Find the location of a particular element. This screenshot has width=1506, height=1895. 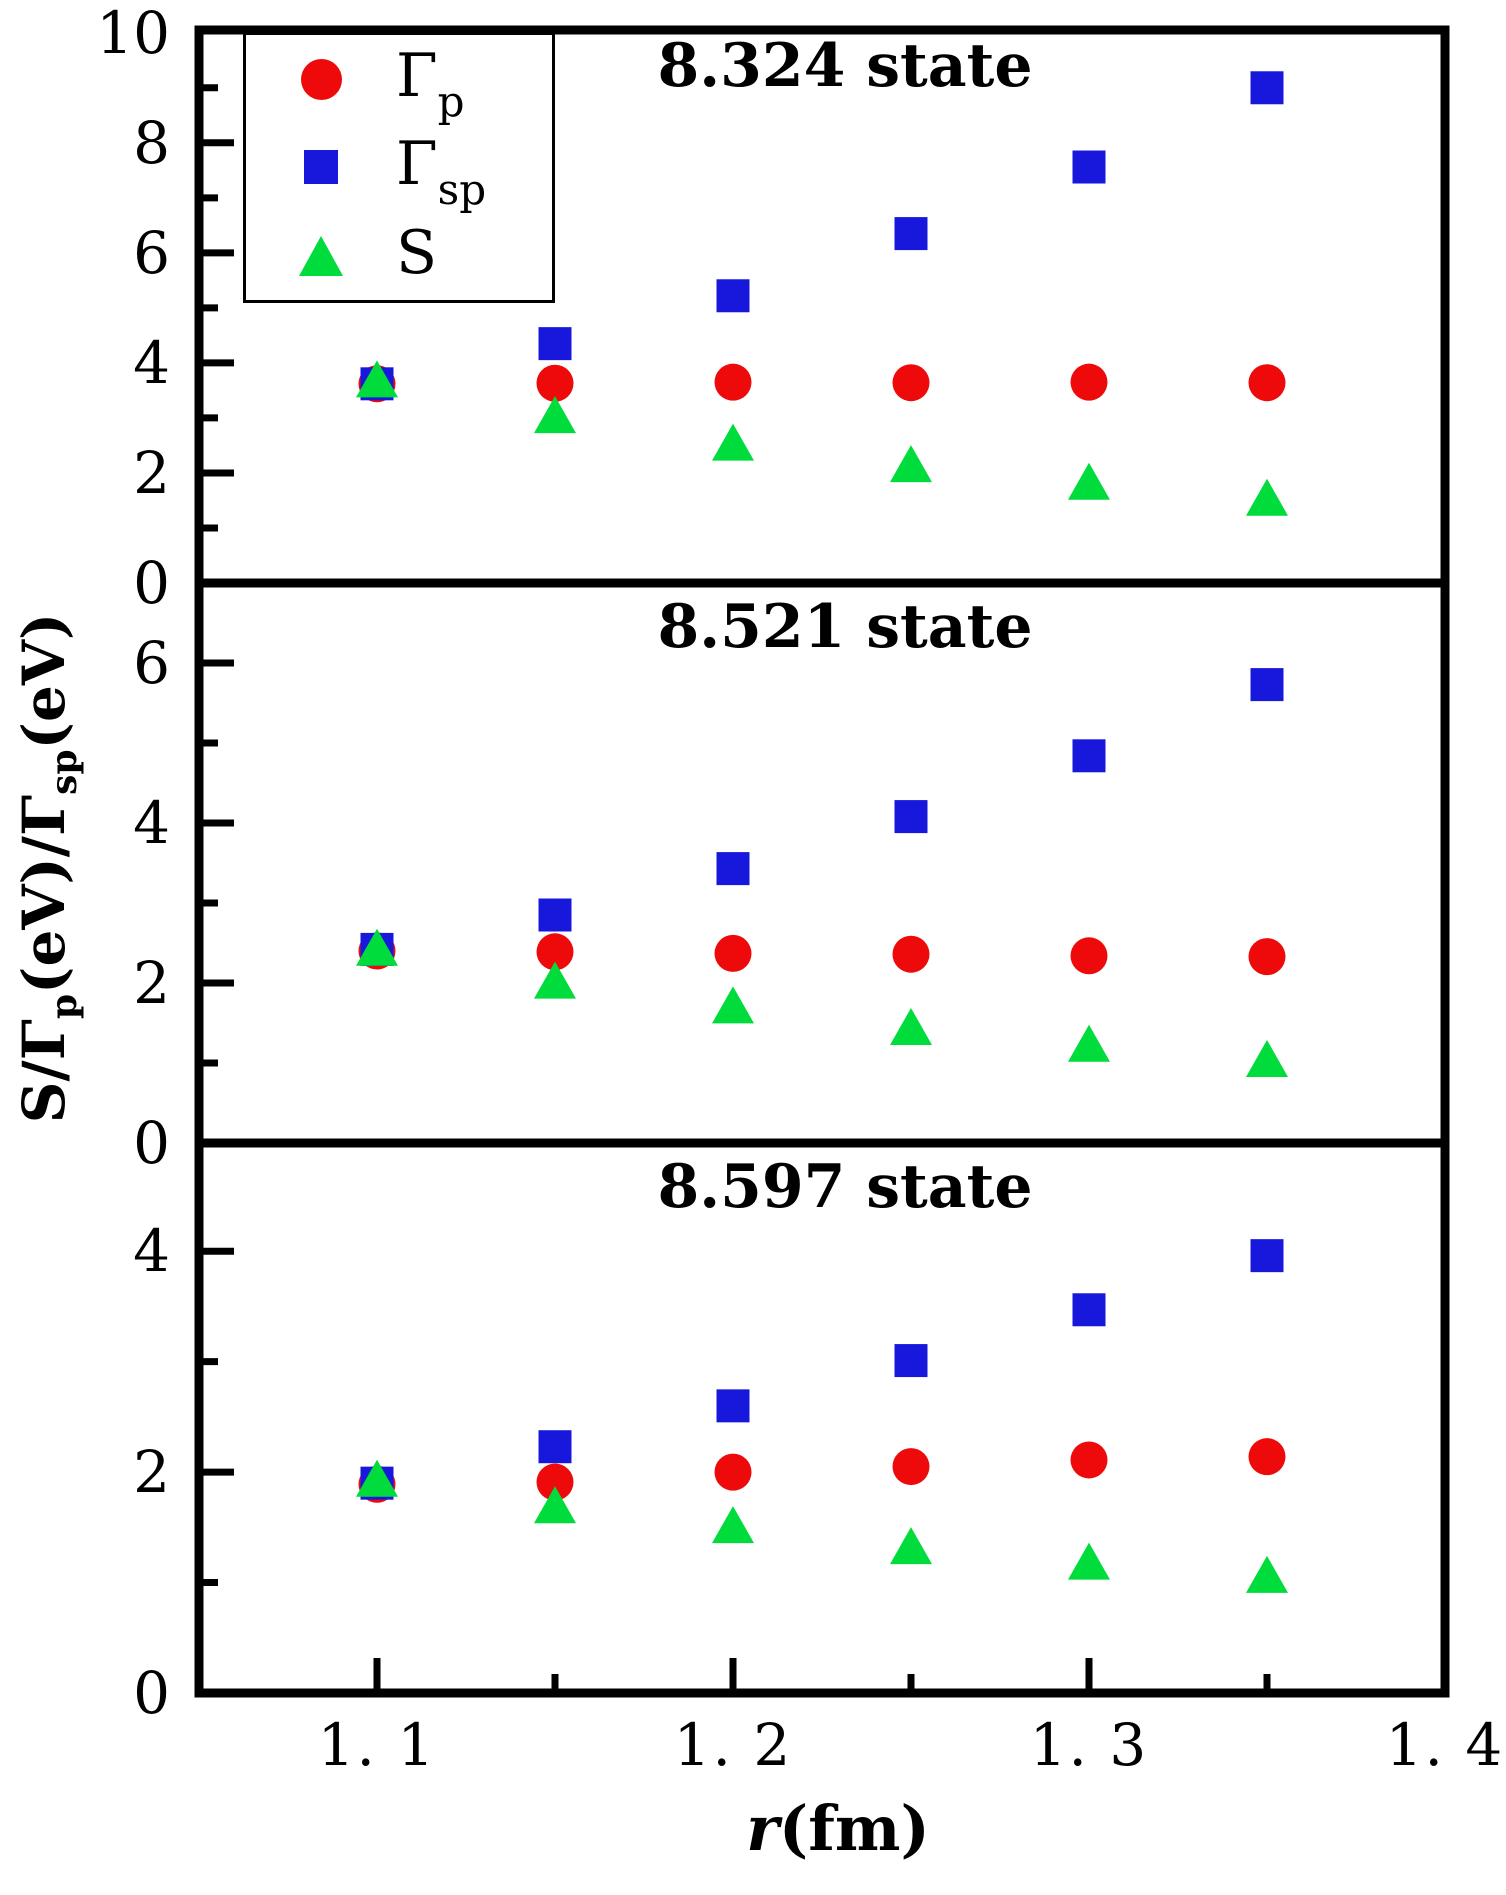

green-triangle-marker-icon is located at coordinates (321, 255).